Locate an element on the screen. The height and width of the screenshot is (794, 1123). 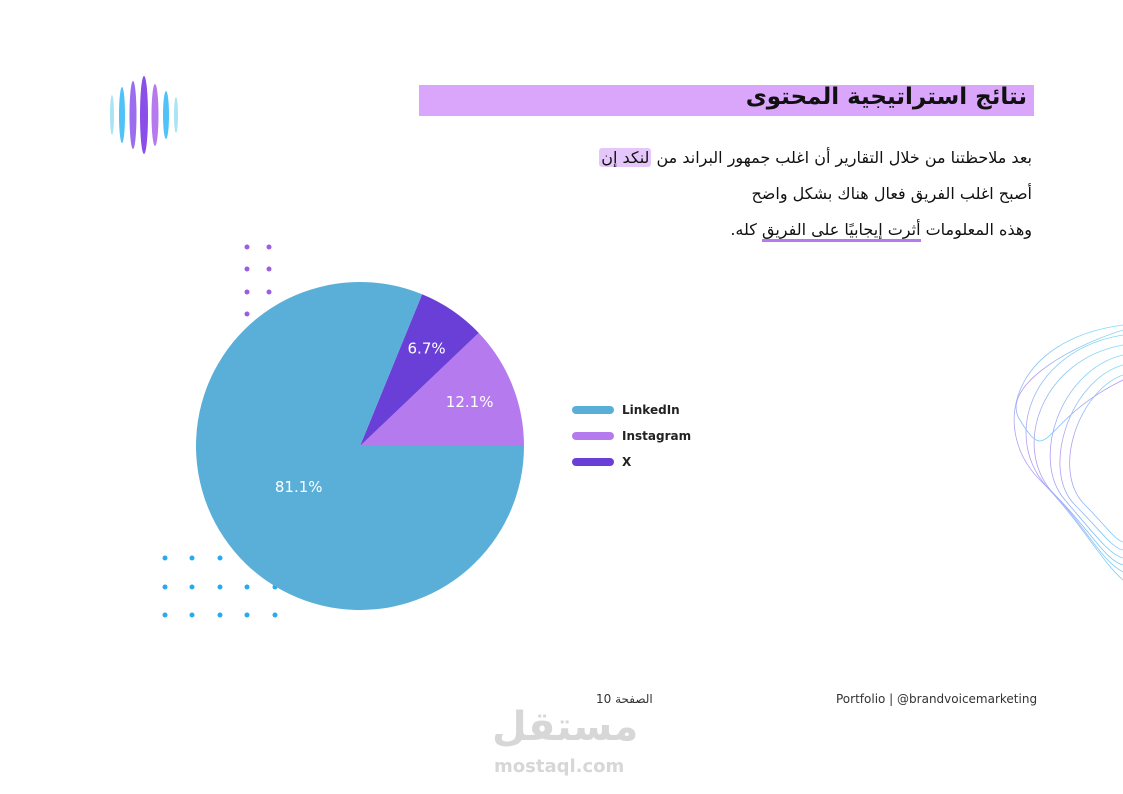
watermark-url: mostaql.com is located at coordinates (559, 766).